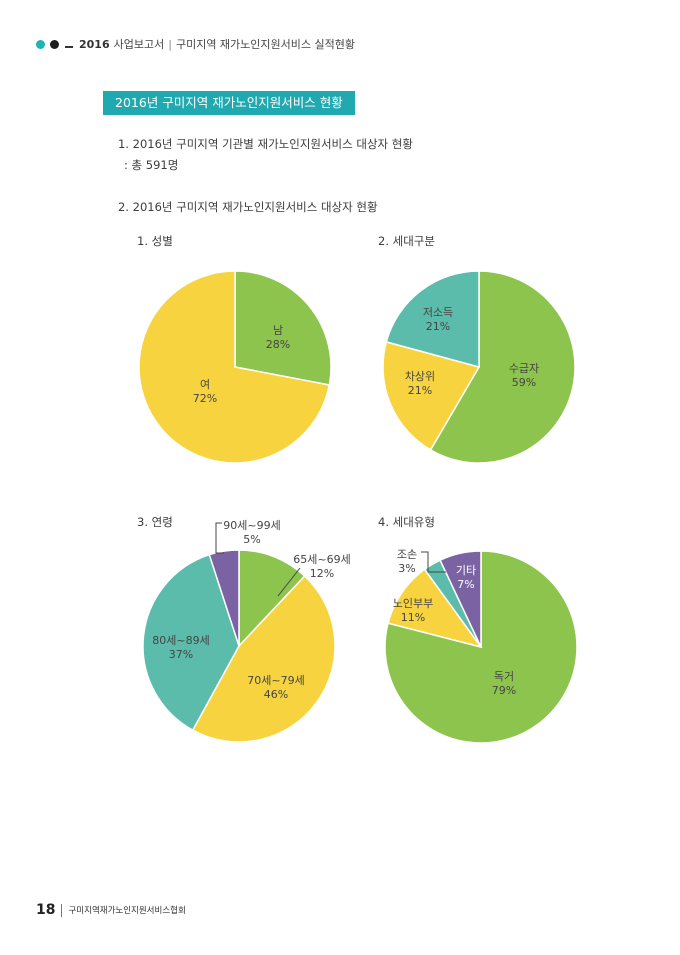 Image resolution: width=680 pixels, height=955 pixels. What do you see at coordinates (413, 617) in the screenshot?
I see `slice-value-노인부부: 11%` at bounding box center [413, 617].